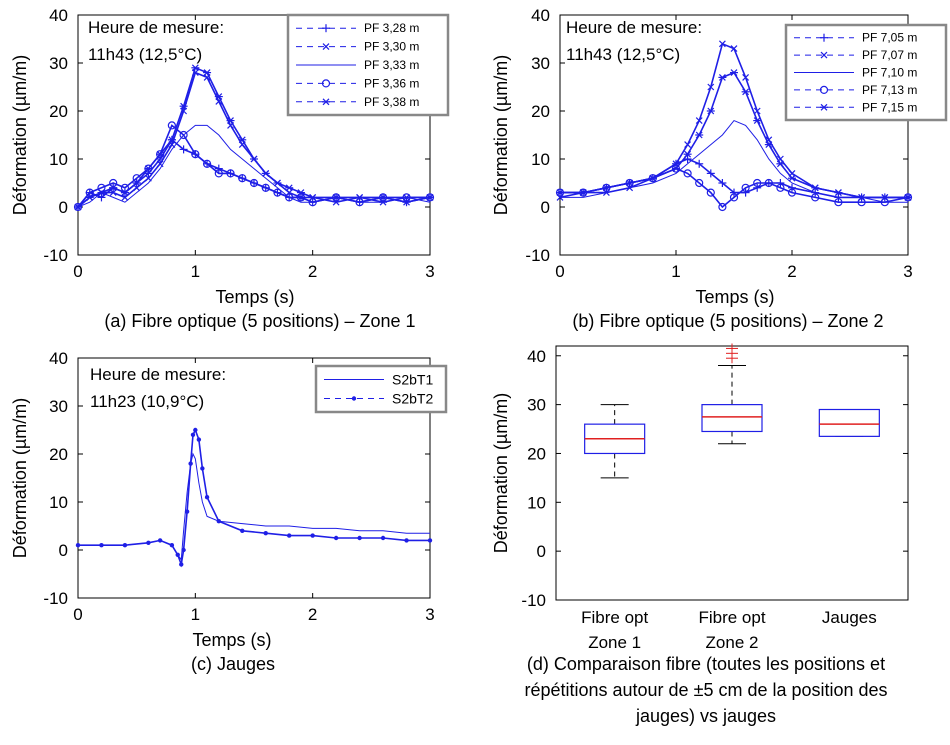  I want to click on legend-label: PF 3,36 m, so click(391, 83).